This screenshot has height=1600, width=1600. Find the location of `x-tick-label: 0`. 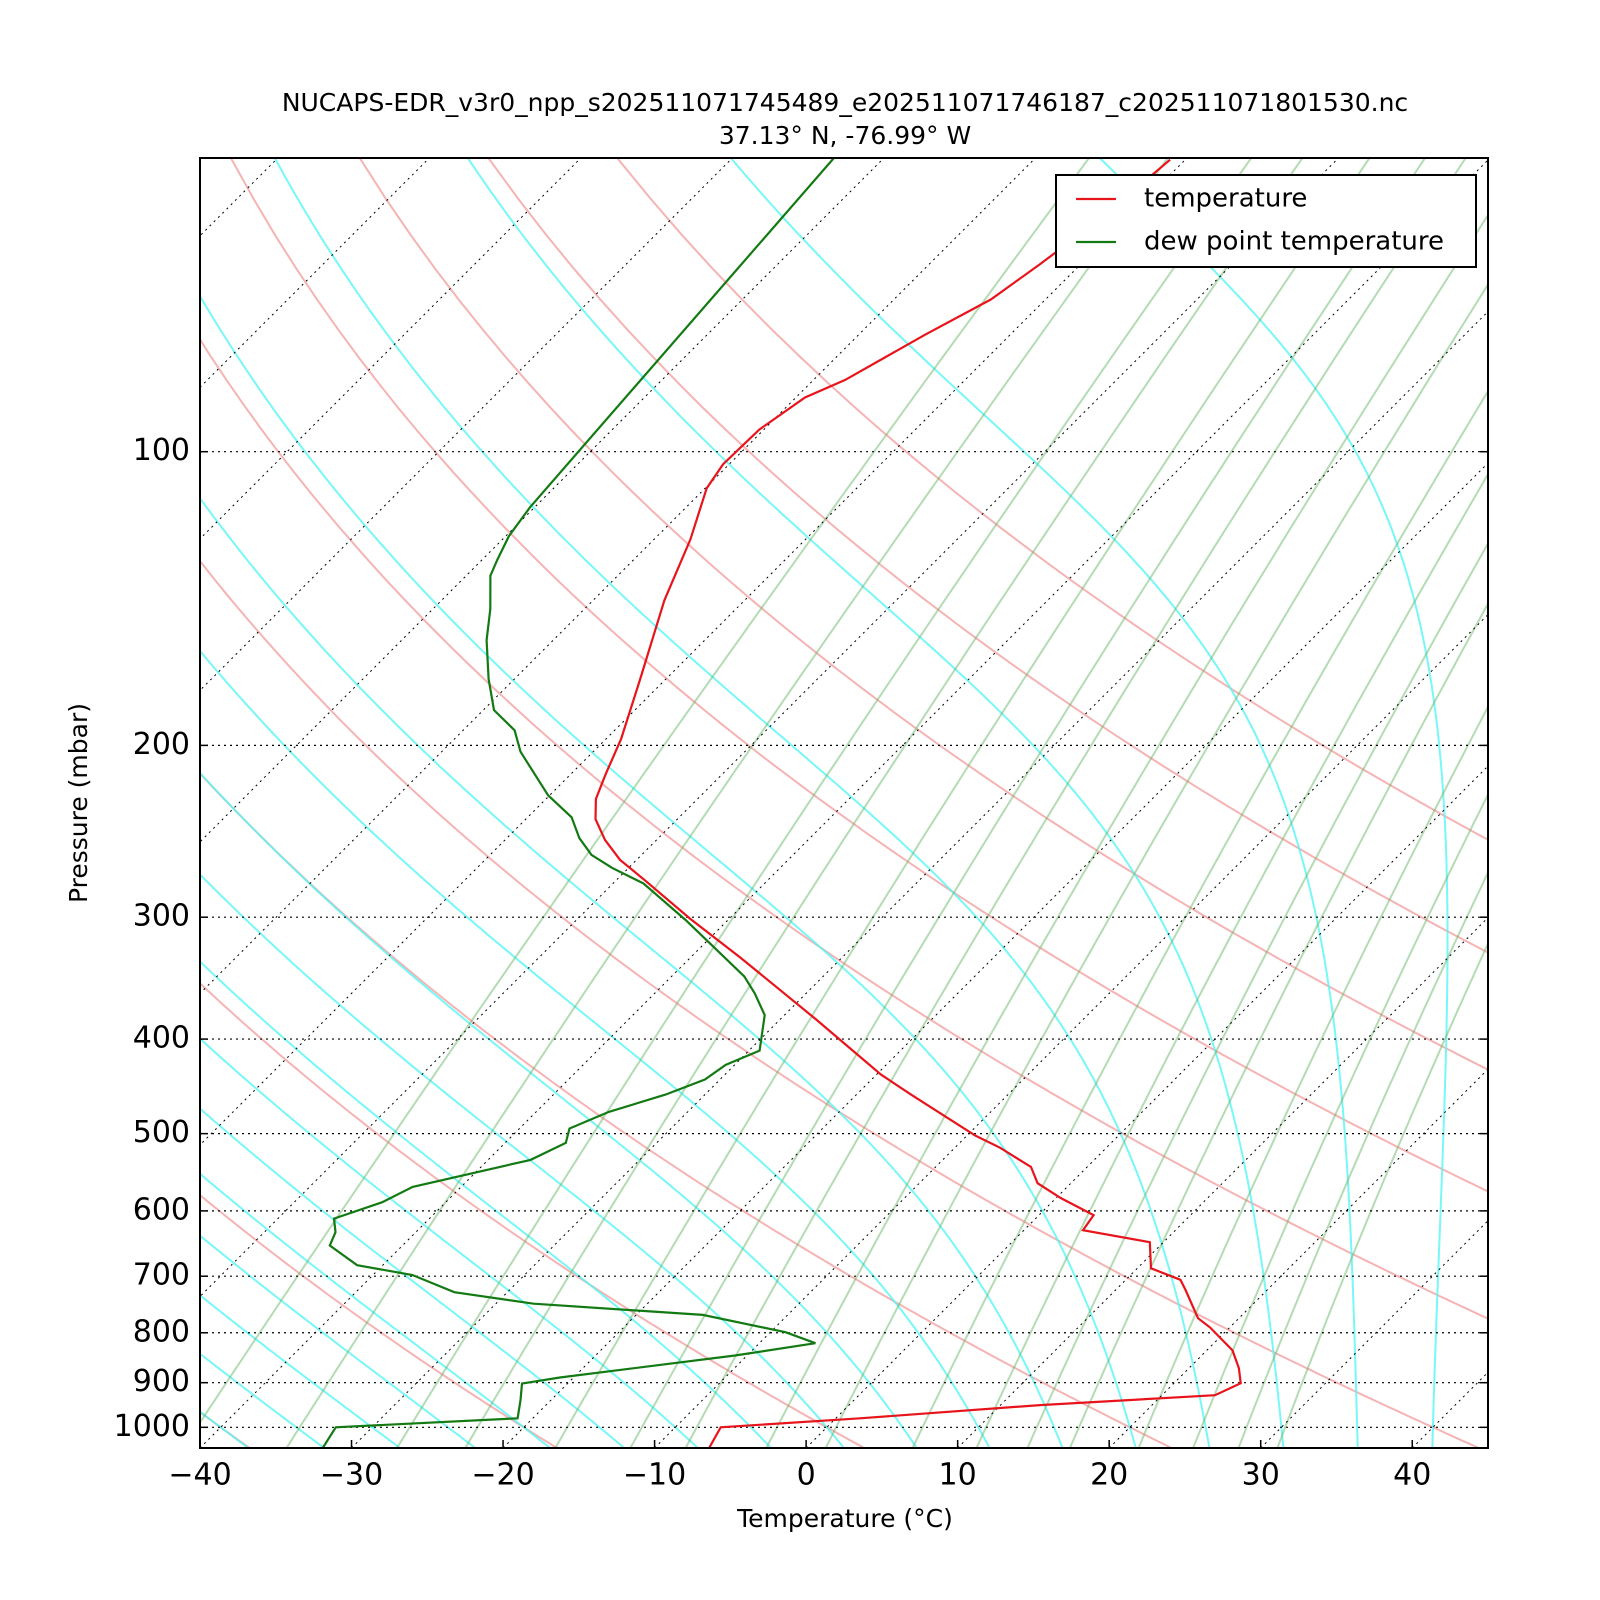

x-tick-label: 0 is located at coordinates (806, 1475).